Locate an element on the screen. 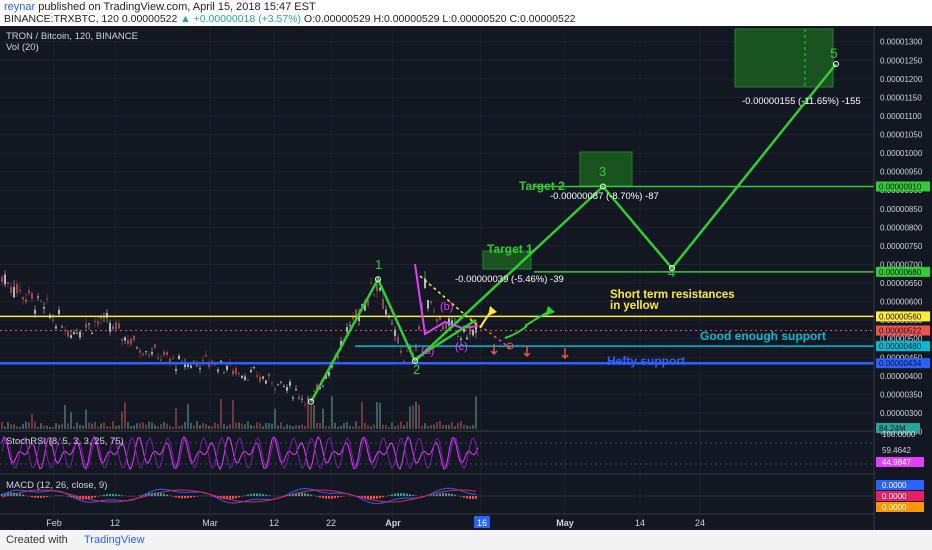 This screenshot has height=550, width=932. price-axis is located at coordinates (903, 278).